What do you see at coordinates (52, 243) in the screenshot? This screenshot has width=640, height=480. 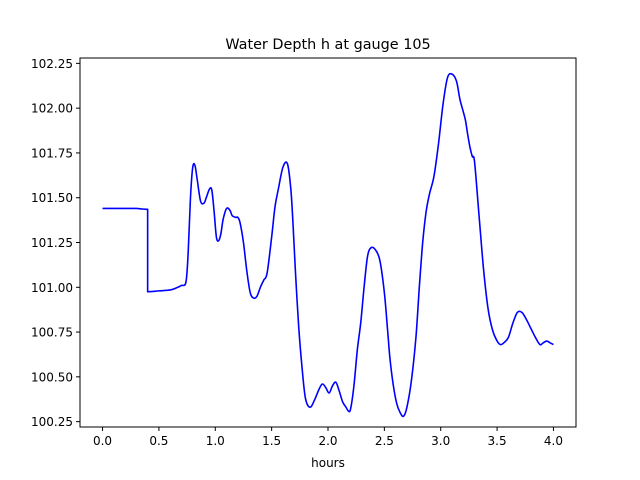 I see `y-tick-label: 101.25` at bounding box center [52, 243].